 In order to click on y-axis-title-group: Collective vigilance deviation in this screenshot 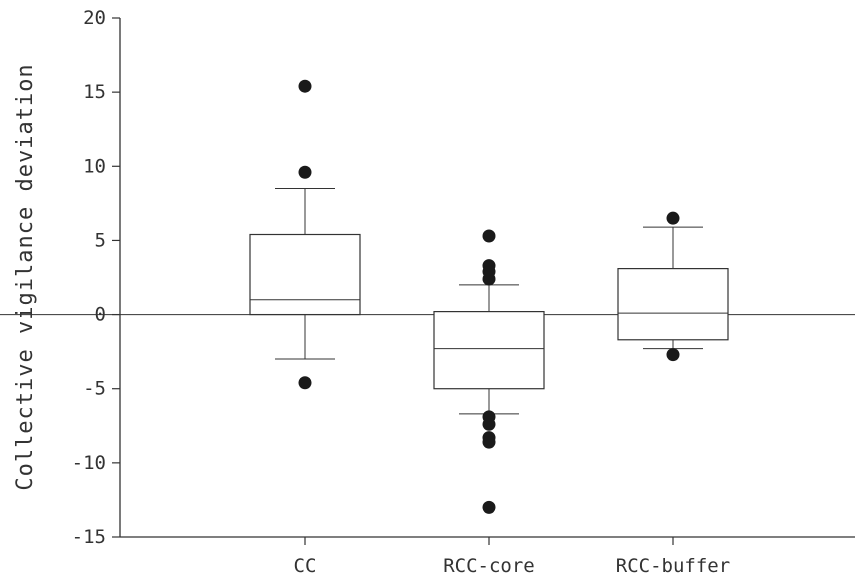, I will do `click(25, 276)`.